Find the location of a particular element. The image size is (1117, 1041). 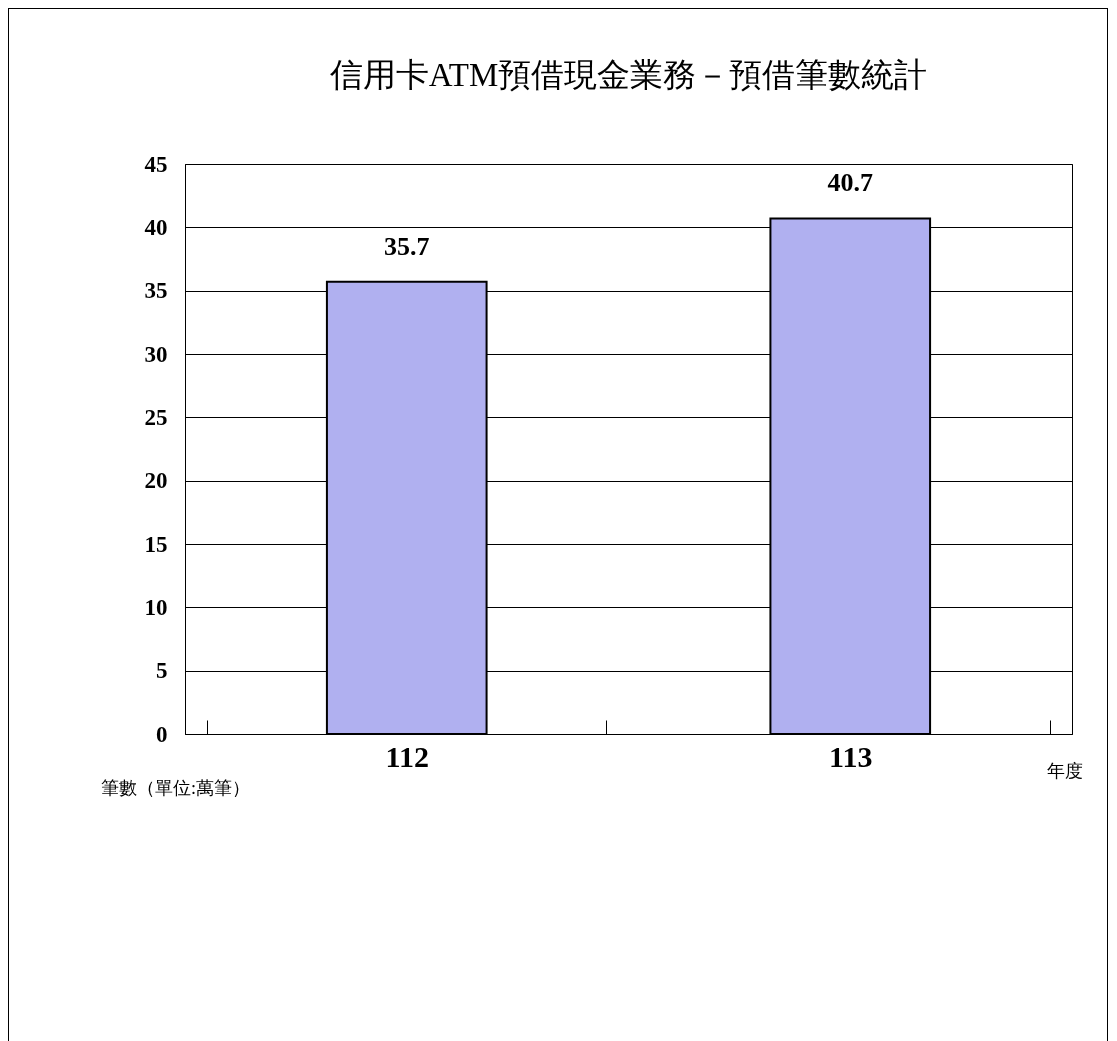

y-tick-label: 15 is located at coordinates (156, 544).